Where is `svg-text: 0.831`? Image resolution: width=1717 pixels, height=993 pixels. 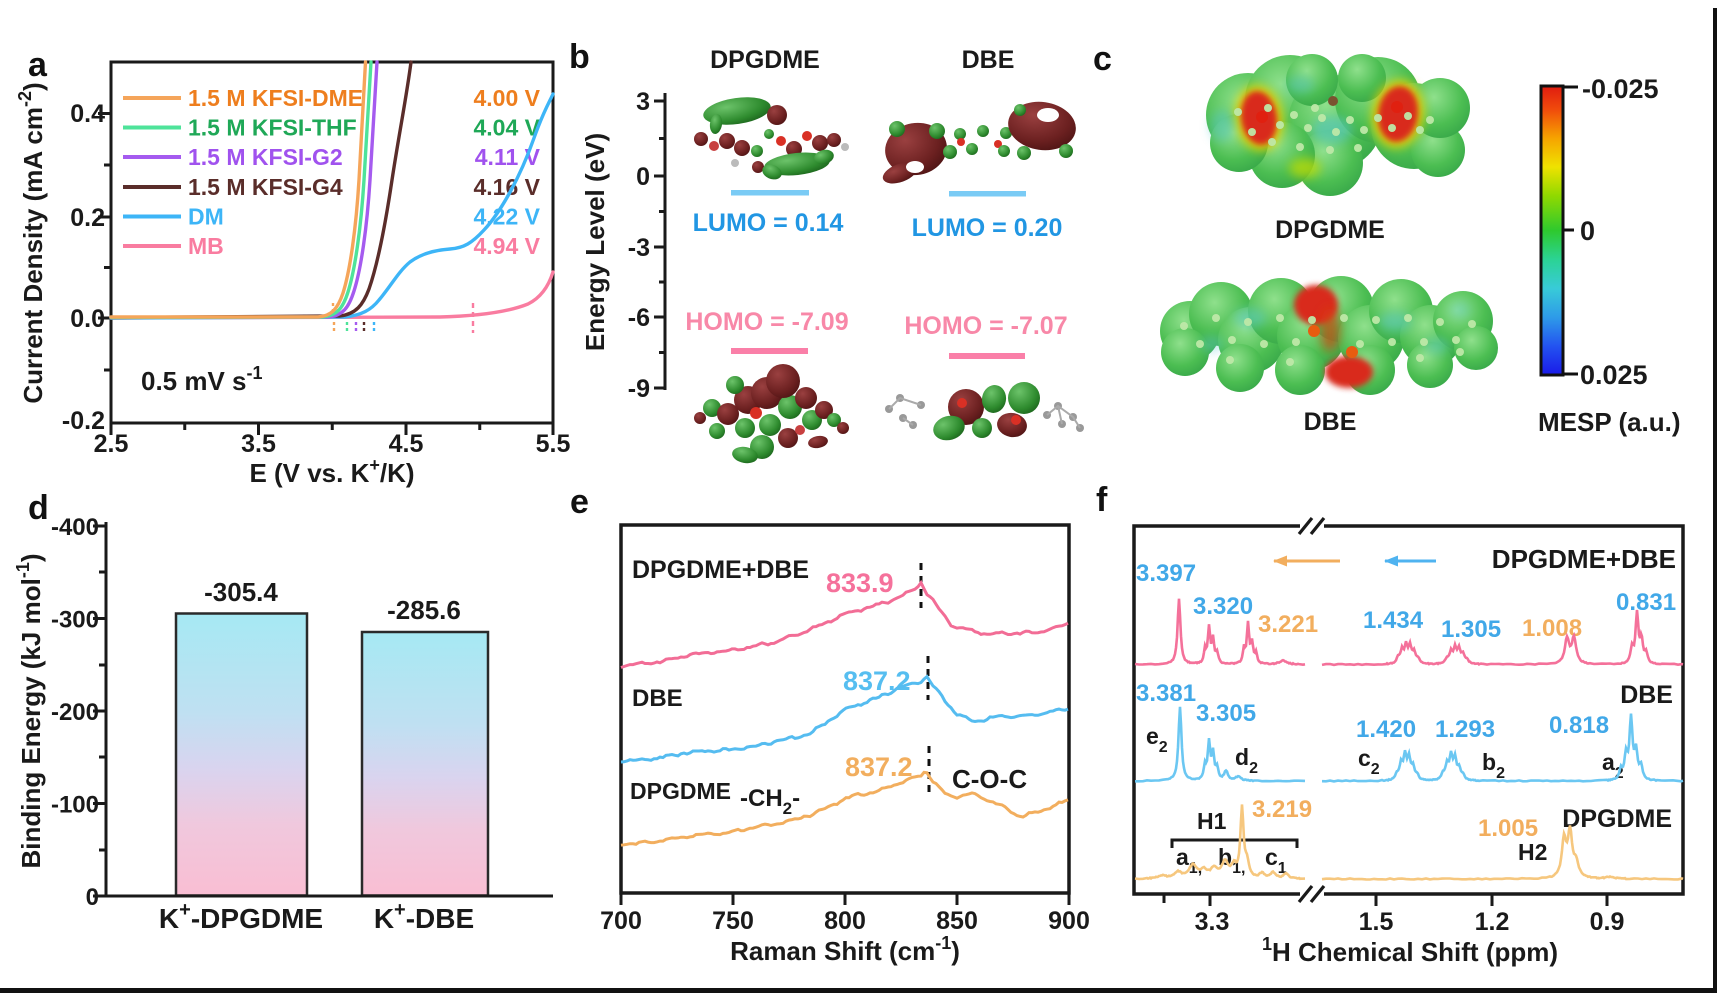 svg-text: 0.831 is located at coordinates (1646, 602).